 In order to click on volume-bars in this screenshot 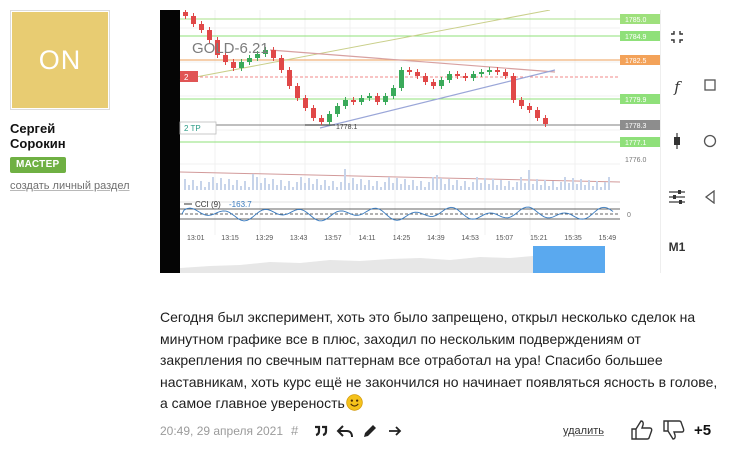, I will do `click(397, 179)`.